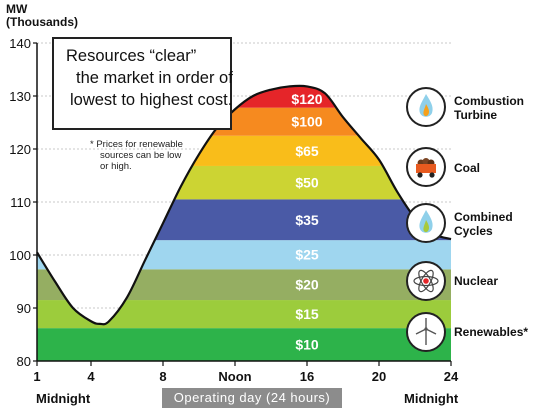 This screenshot has width=535, height=416. What do you see at coordinates (489, 101) in the screenshot?
I see `resource-label-line1: Combustion` at bounding box center [489, 101].